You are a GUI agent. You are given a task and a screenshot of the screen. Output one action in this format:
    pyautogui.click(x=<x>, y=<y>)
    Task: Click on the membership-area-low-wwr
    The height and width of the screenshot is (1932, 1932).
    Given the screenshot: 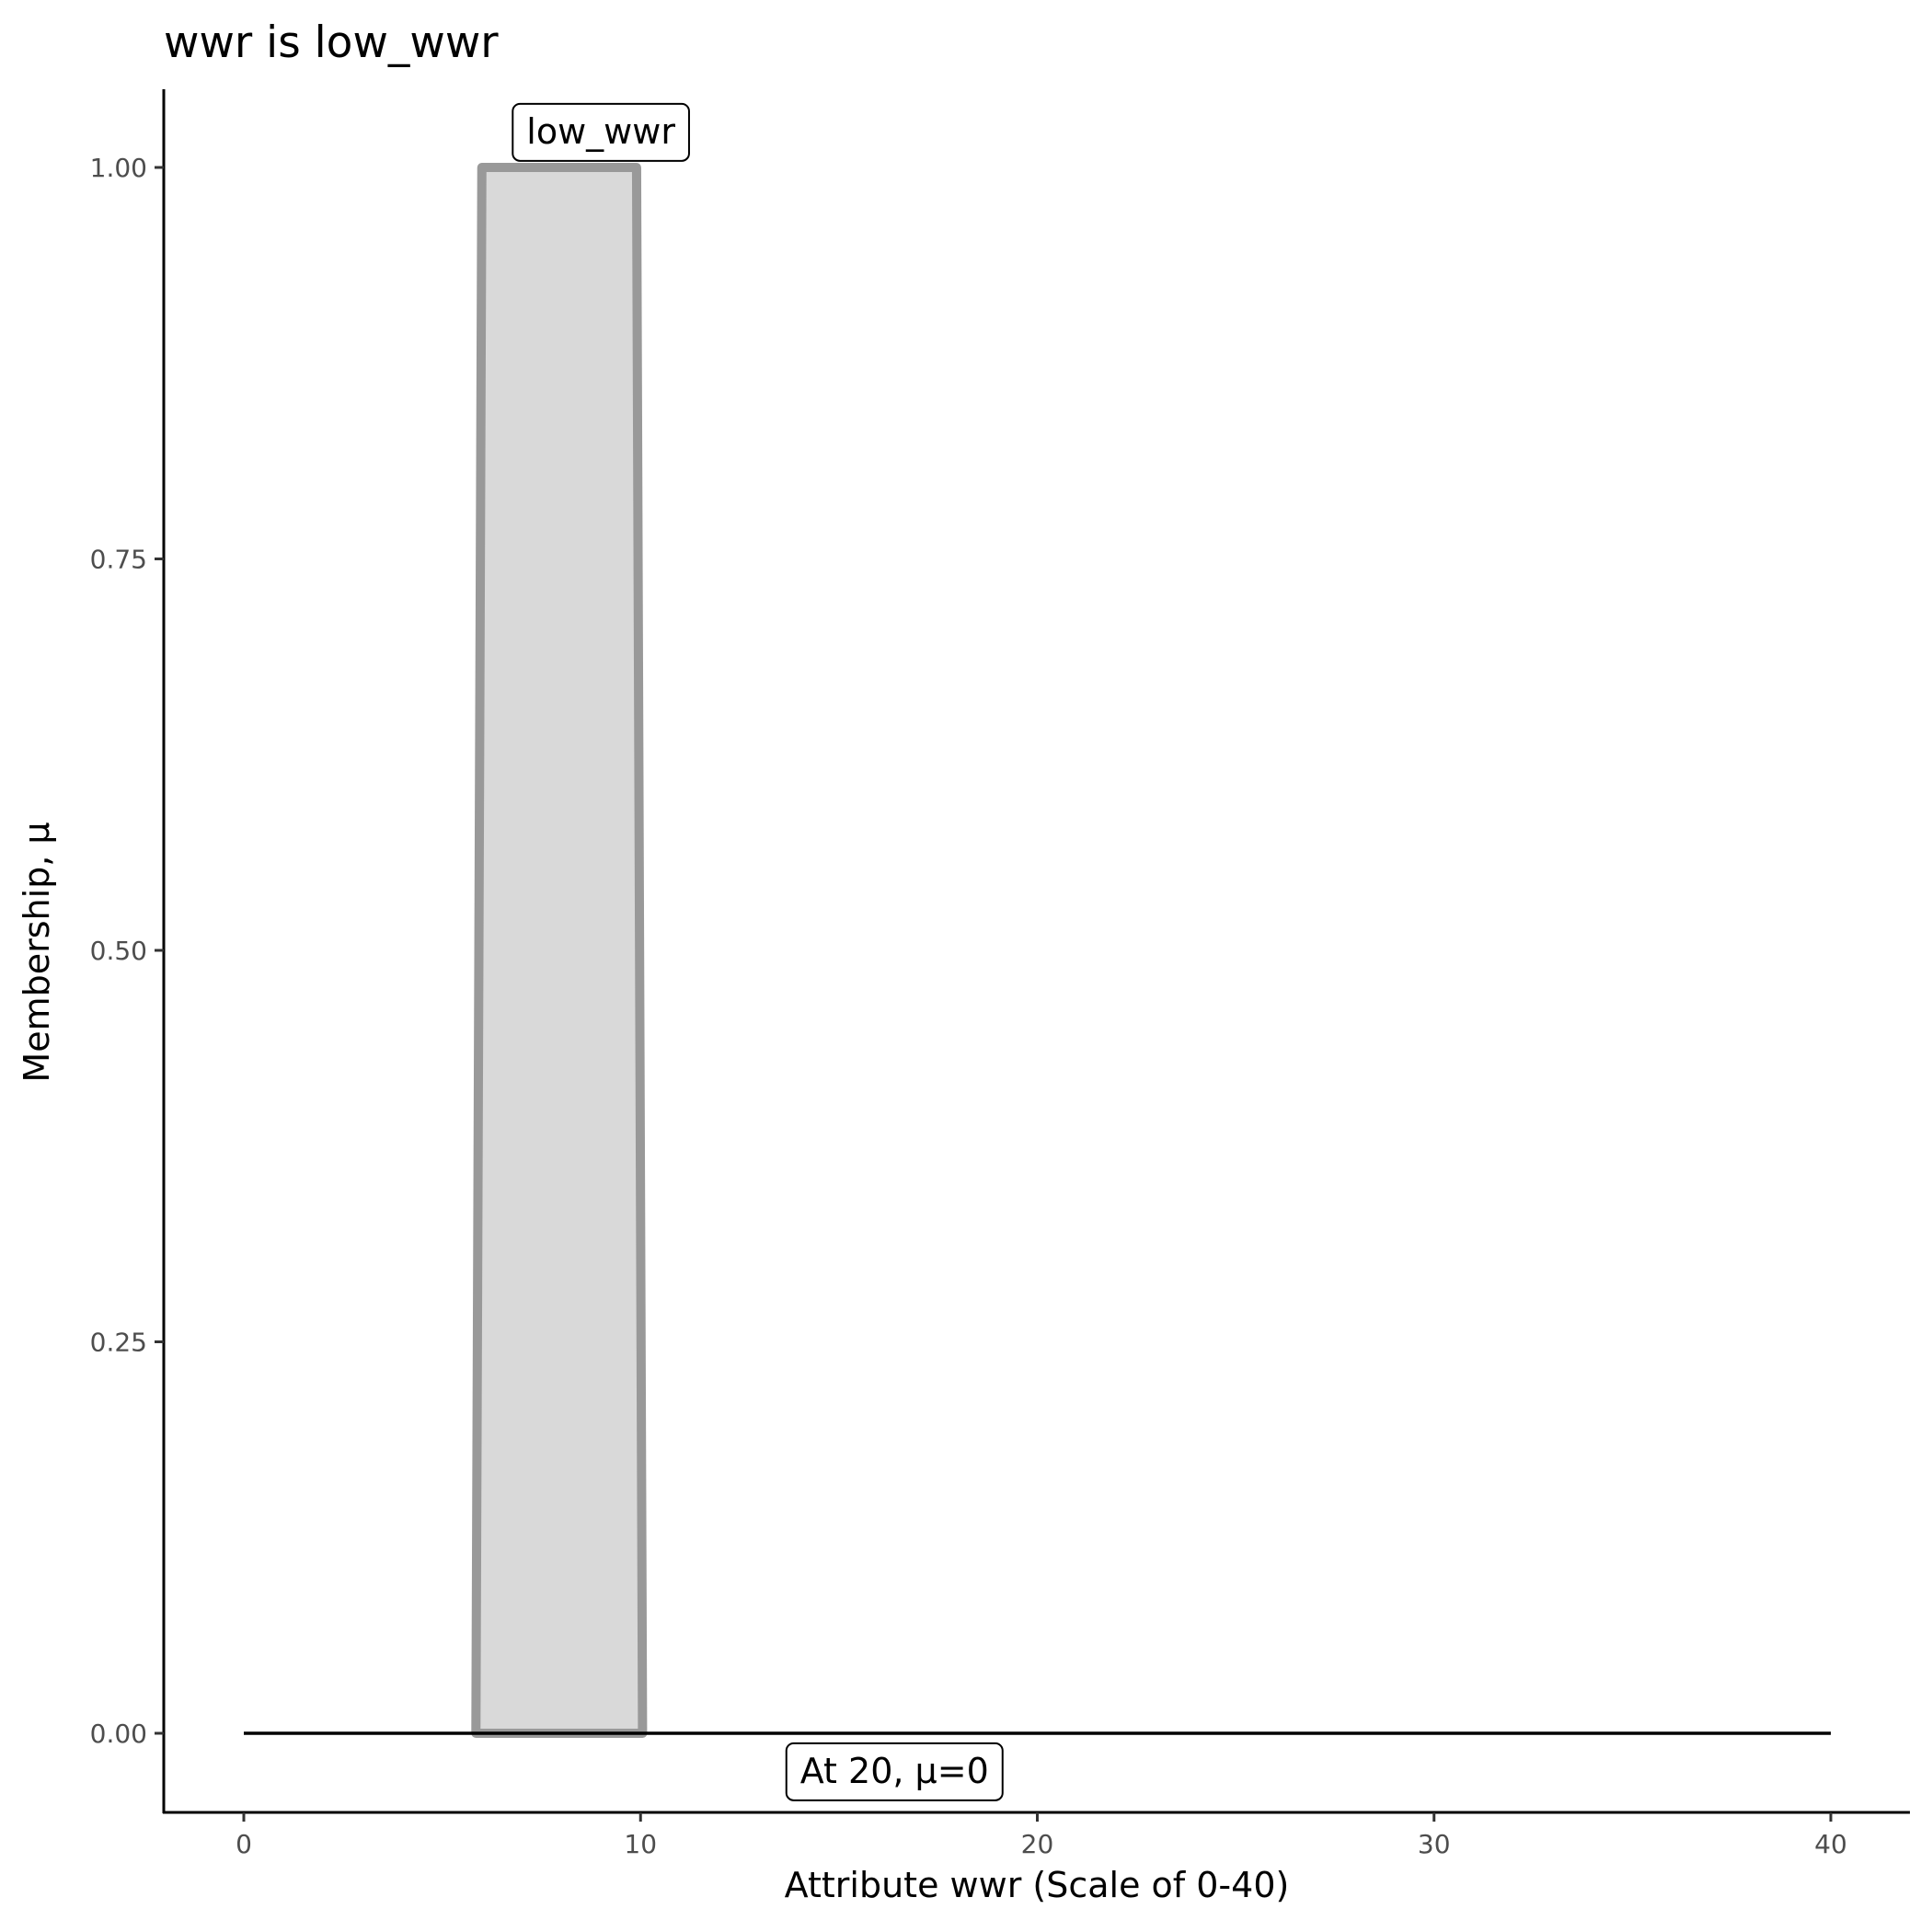 What is the action you would take?
    pyautogui.click(x=559, y=951)
    